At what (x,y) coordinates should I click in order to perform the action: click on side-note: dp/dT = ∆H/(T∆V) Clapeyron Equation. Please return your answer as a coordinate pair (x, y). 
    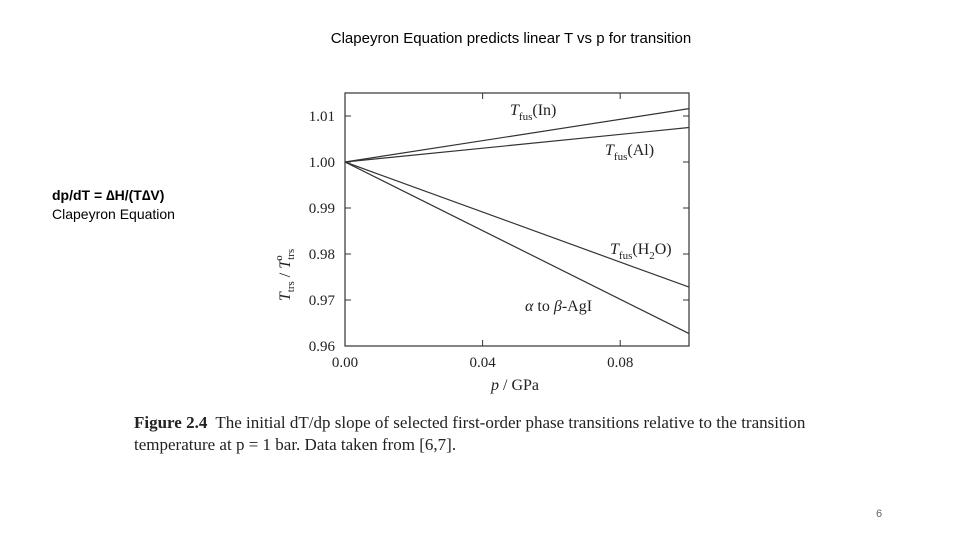
    Looking at the image, I should click on (113, 205).